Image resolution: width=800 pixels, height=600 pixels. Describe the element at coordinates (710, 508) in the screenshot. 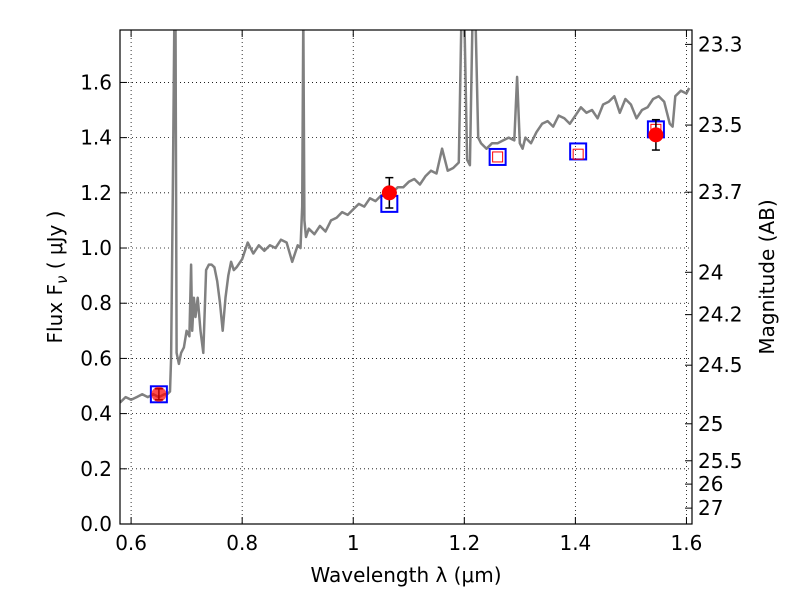

I see `y2-tick-label: 27` at that location.